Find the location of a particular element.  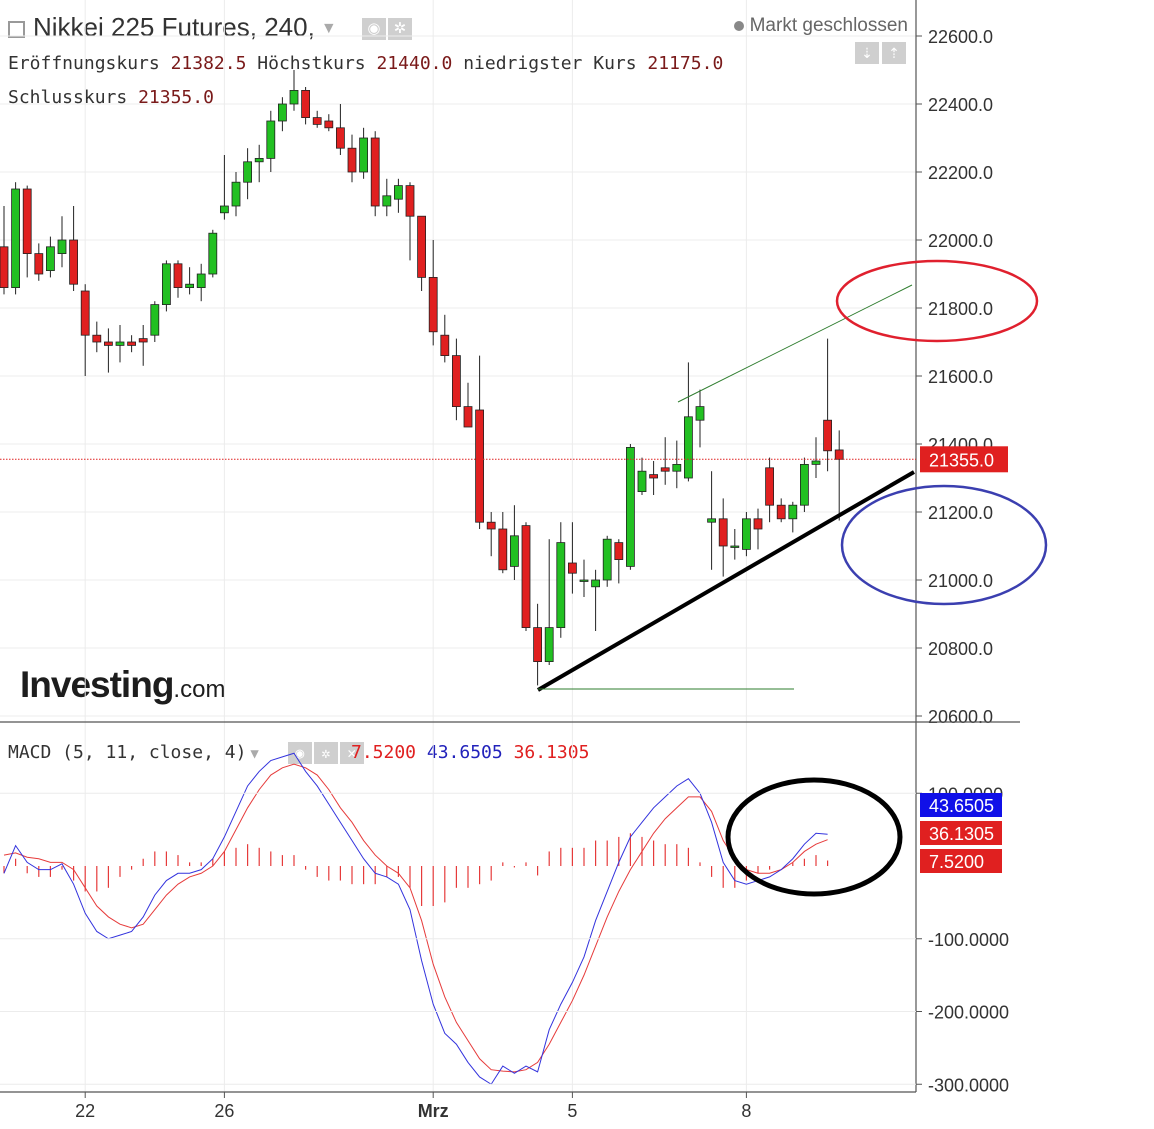

red-ellipse is located at coordinates (937, 301).